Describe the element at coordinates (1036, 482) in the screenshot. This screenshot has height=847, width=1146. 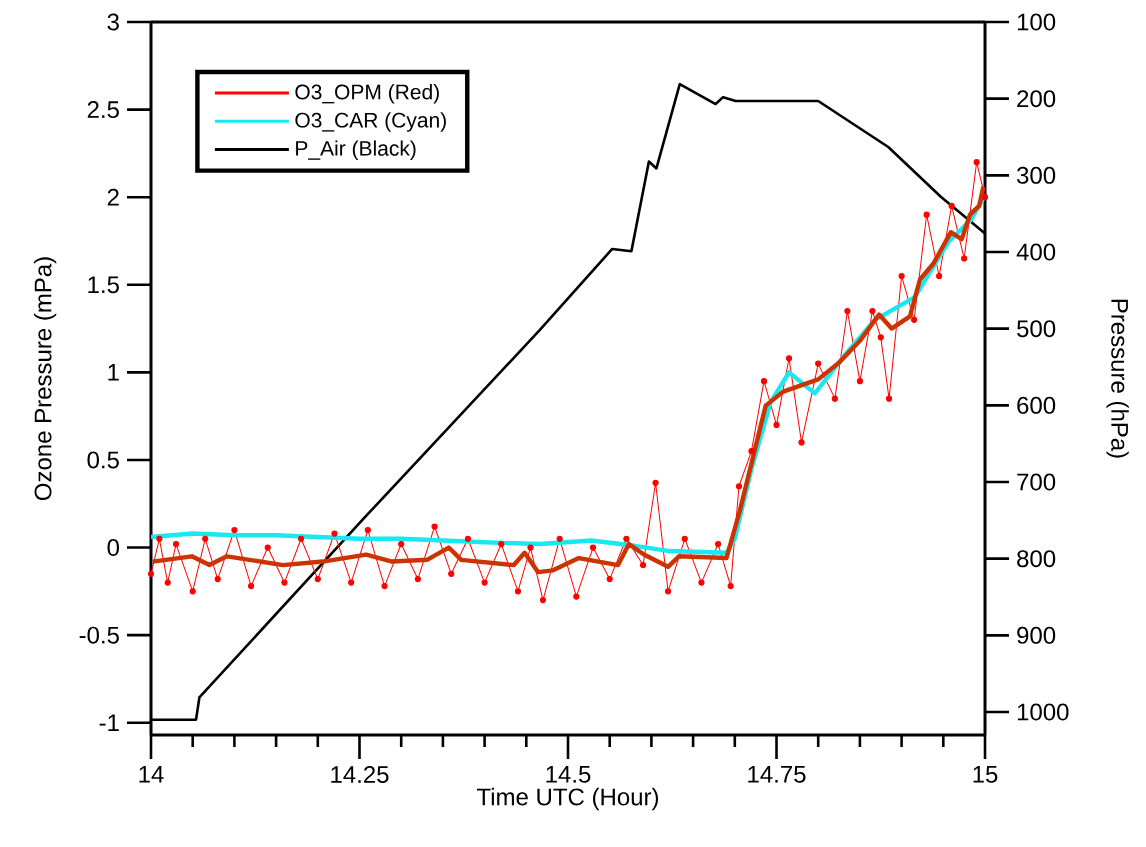
I see `y2-tick-label: 700` at that location.